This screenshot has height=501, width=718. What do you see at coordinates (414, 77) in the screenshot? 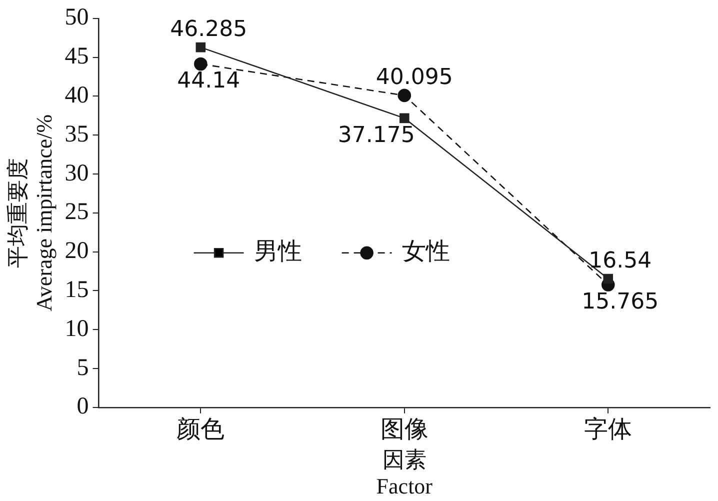
I see `data-label: 40.095` at bounding box center [414, 77].